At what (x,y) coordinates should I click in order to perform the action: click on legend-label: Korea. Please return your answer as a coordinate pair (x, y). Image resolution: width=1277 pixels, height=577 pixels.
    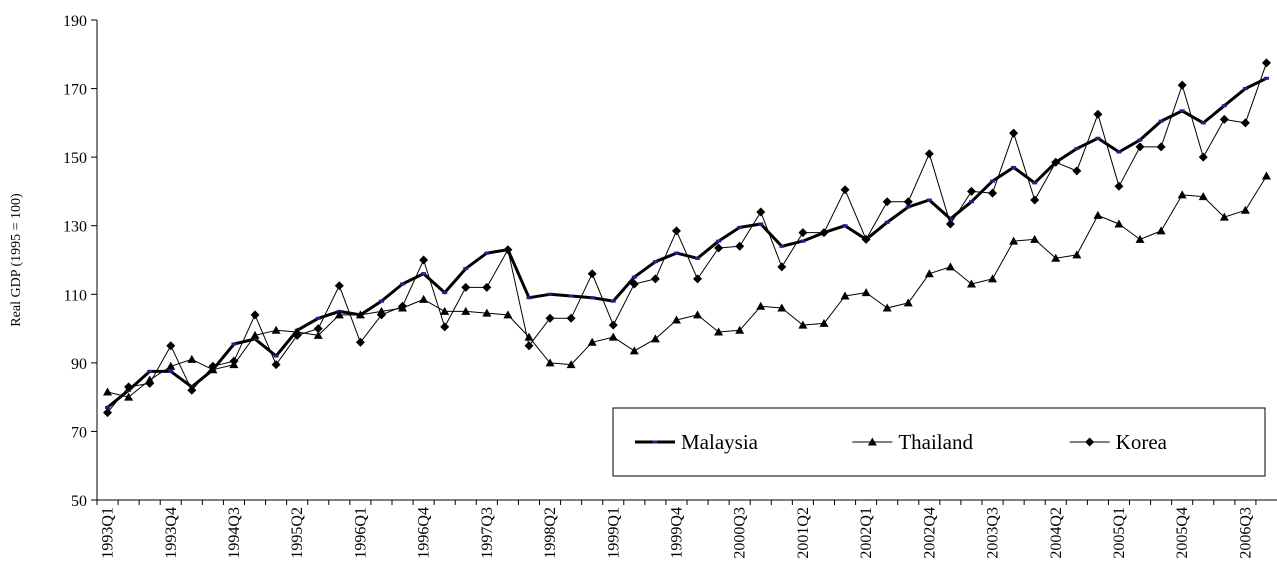
    Looking at the image, I should click on (1142, 442).